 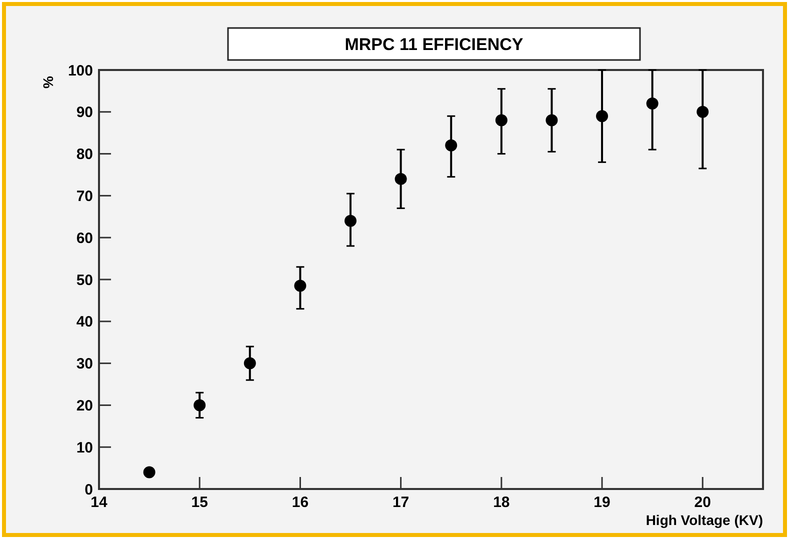 What do you see at coordinates (501, 502) in the screenshot?
I see `x-tick-label: 18` at bounding box center [501, 502].